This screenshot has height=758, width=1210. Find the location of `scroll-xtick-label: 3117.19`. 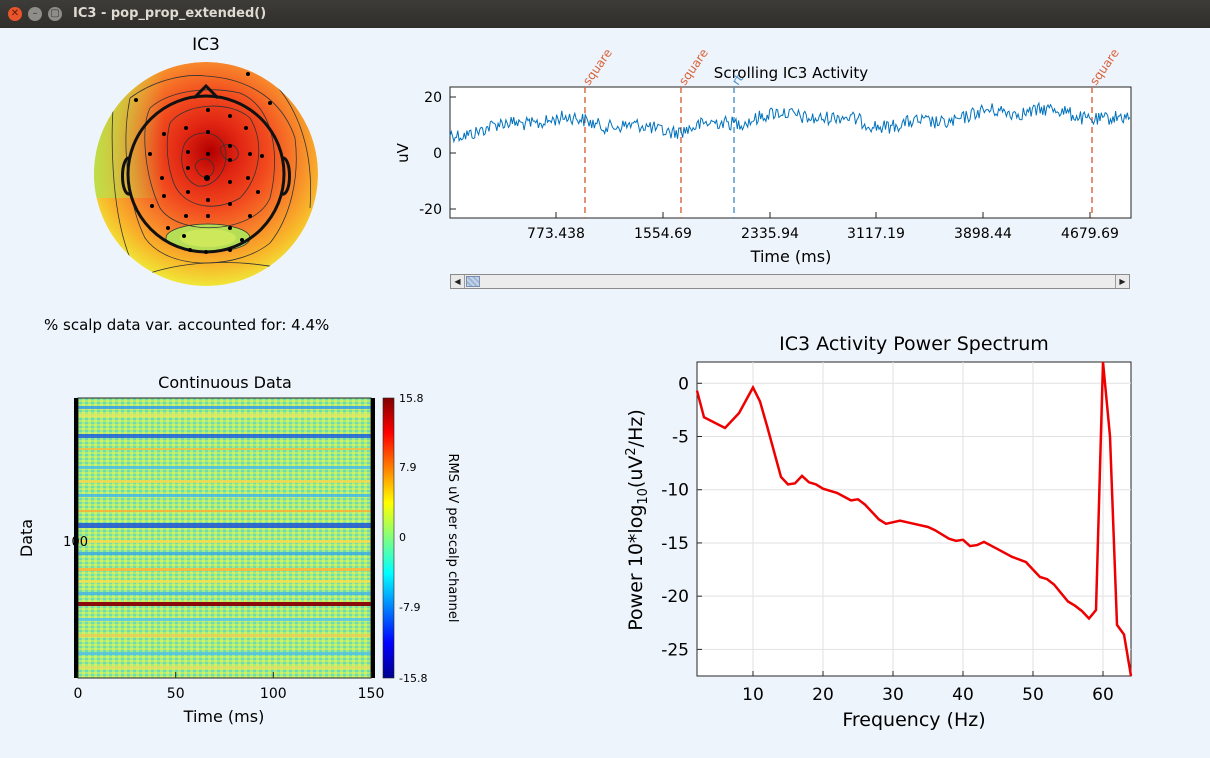

scroll-xtick-label: 3117.19 is located at coordinates (876, 234).